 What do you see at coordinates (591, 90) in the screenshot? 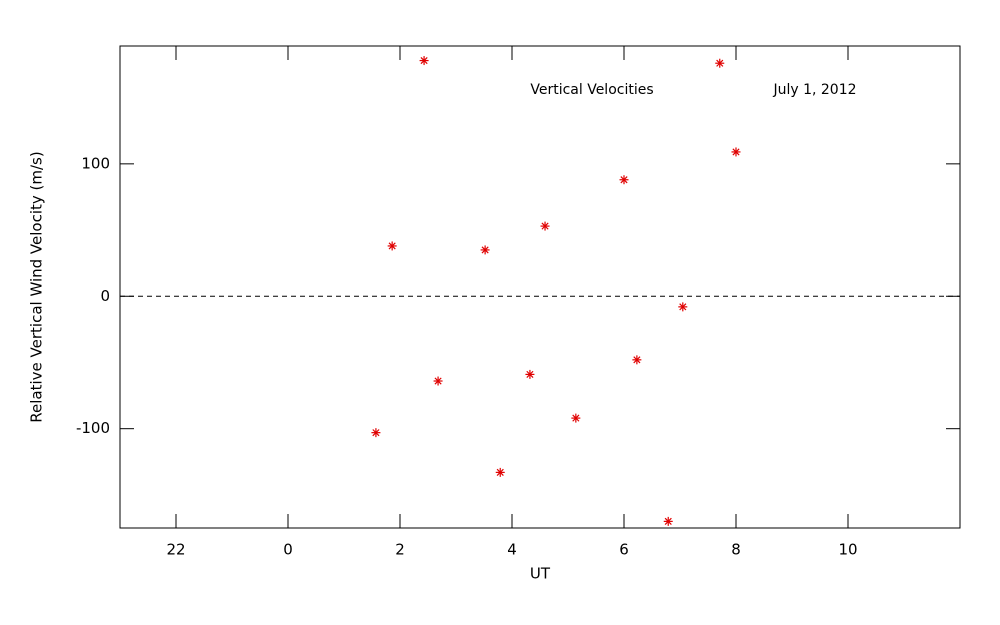
I see `chart-title: Vertical Velocities` at bounding box center [591, 90].